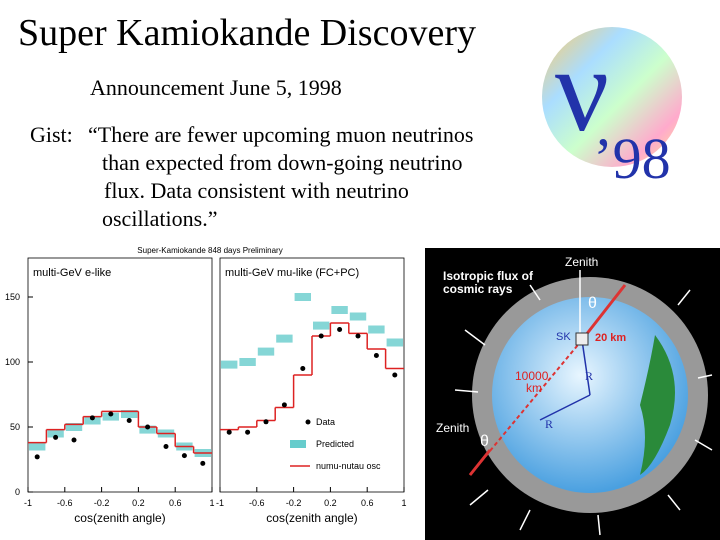 The width and height of the screenshot is (720, 540). Describe the element at coordinates (610, 338) in the screenshot. I see `label: 20 km` at that location.